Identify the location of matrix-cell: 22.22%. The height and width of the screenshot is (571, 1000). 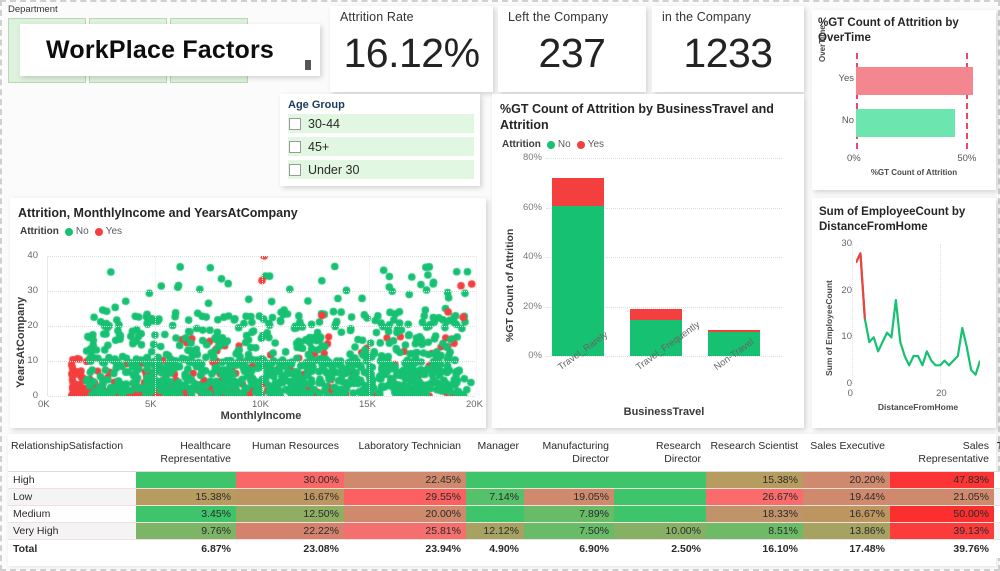
(290, 531).